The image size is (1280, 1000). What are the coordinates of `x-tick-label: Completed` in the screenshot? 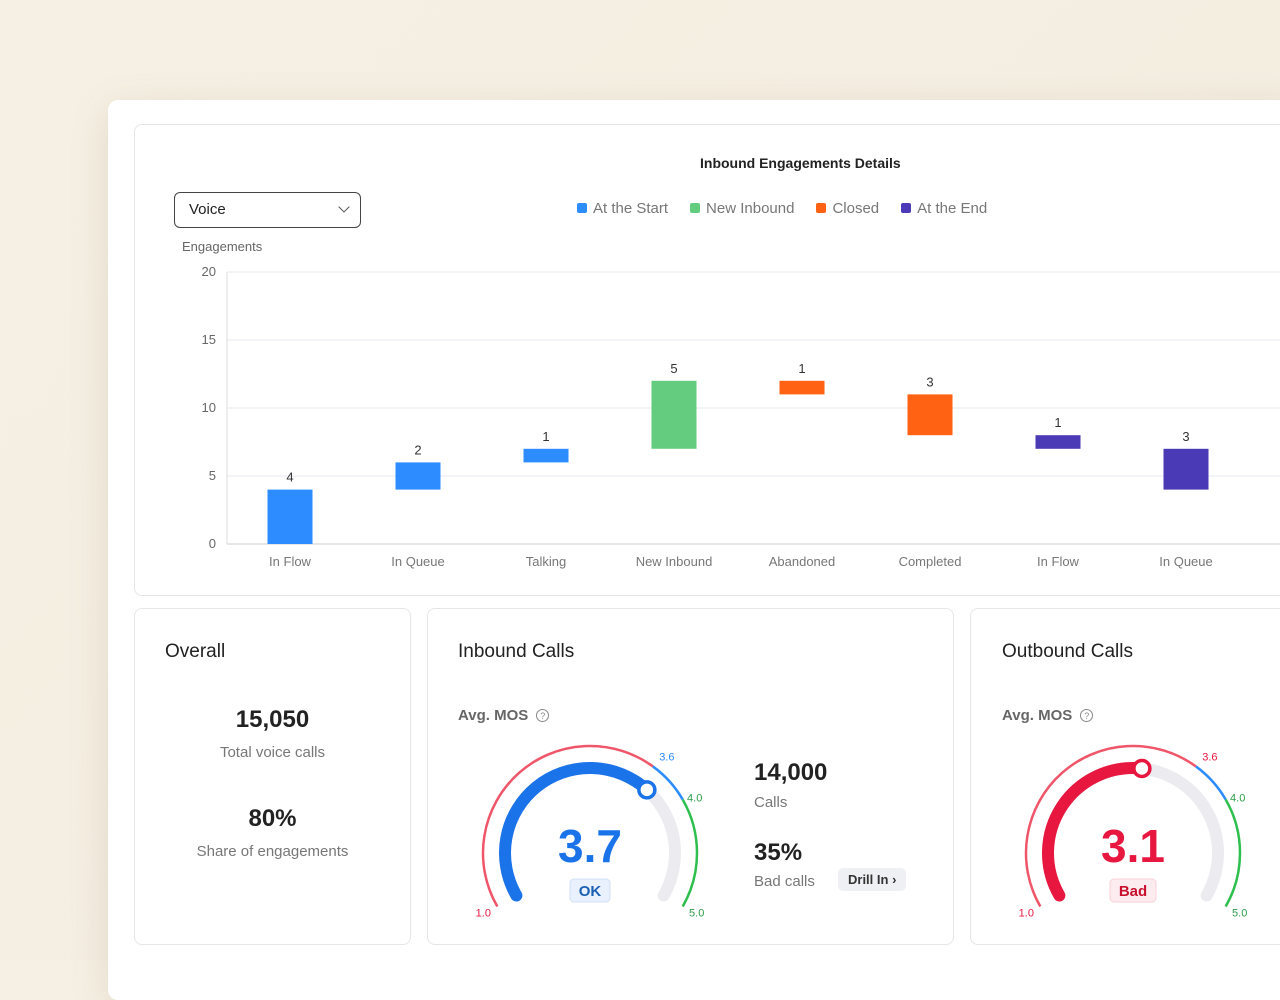 It's located at (930, 561).